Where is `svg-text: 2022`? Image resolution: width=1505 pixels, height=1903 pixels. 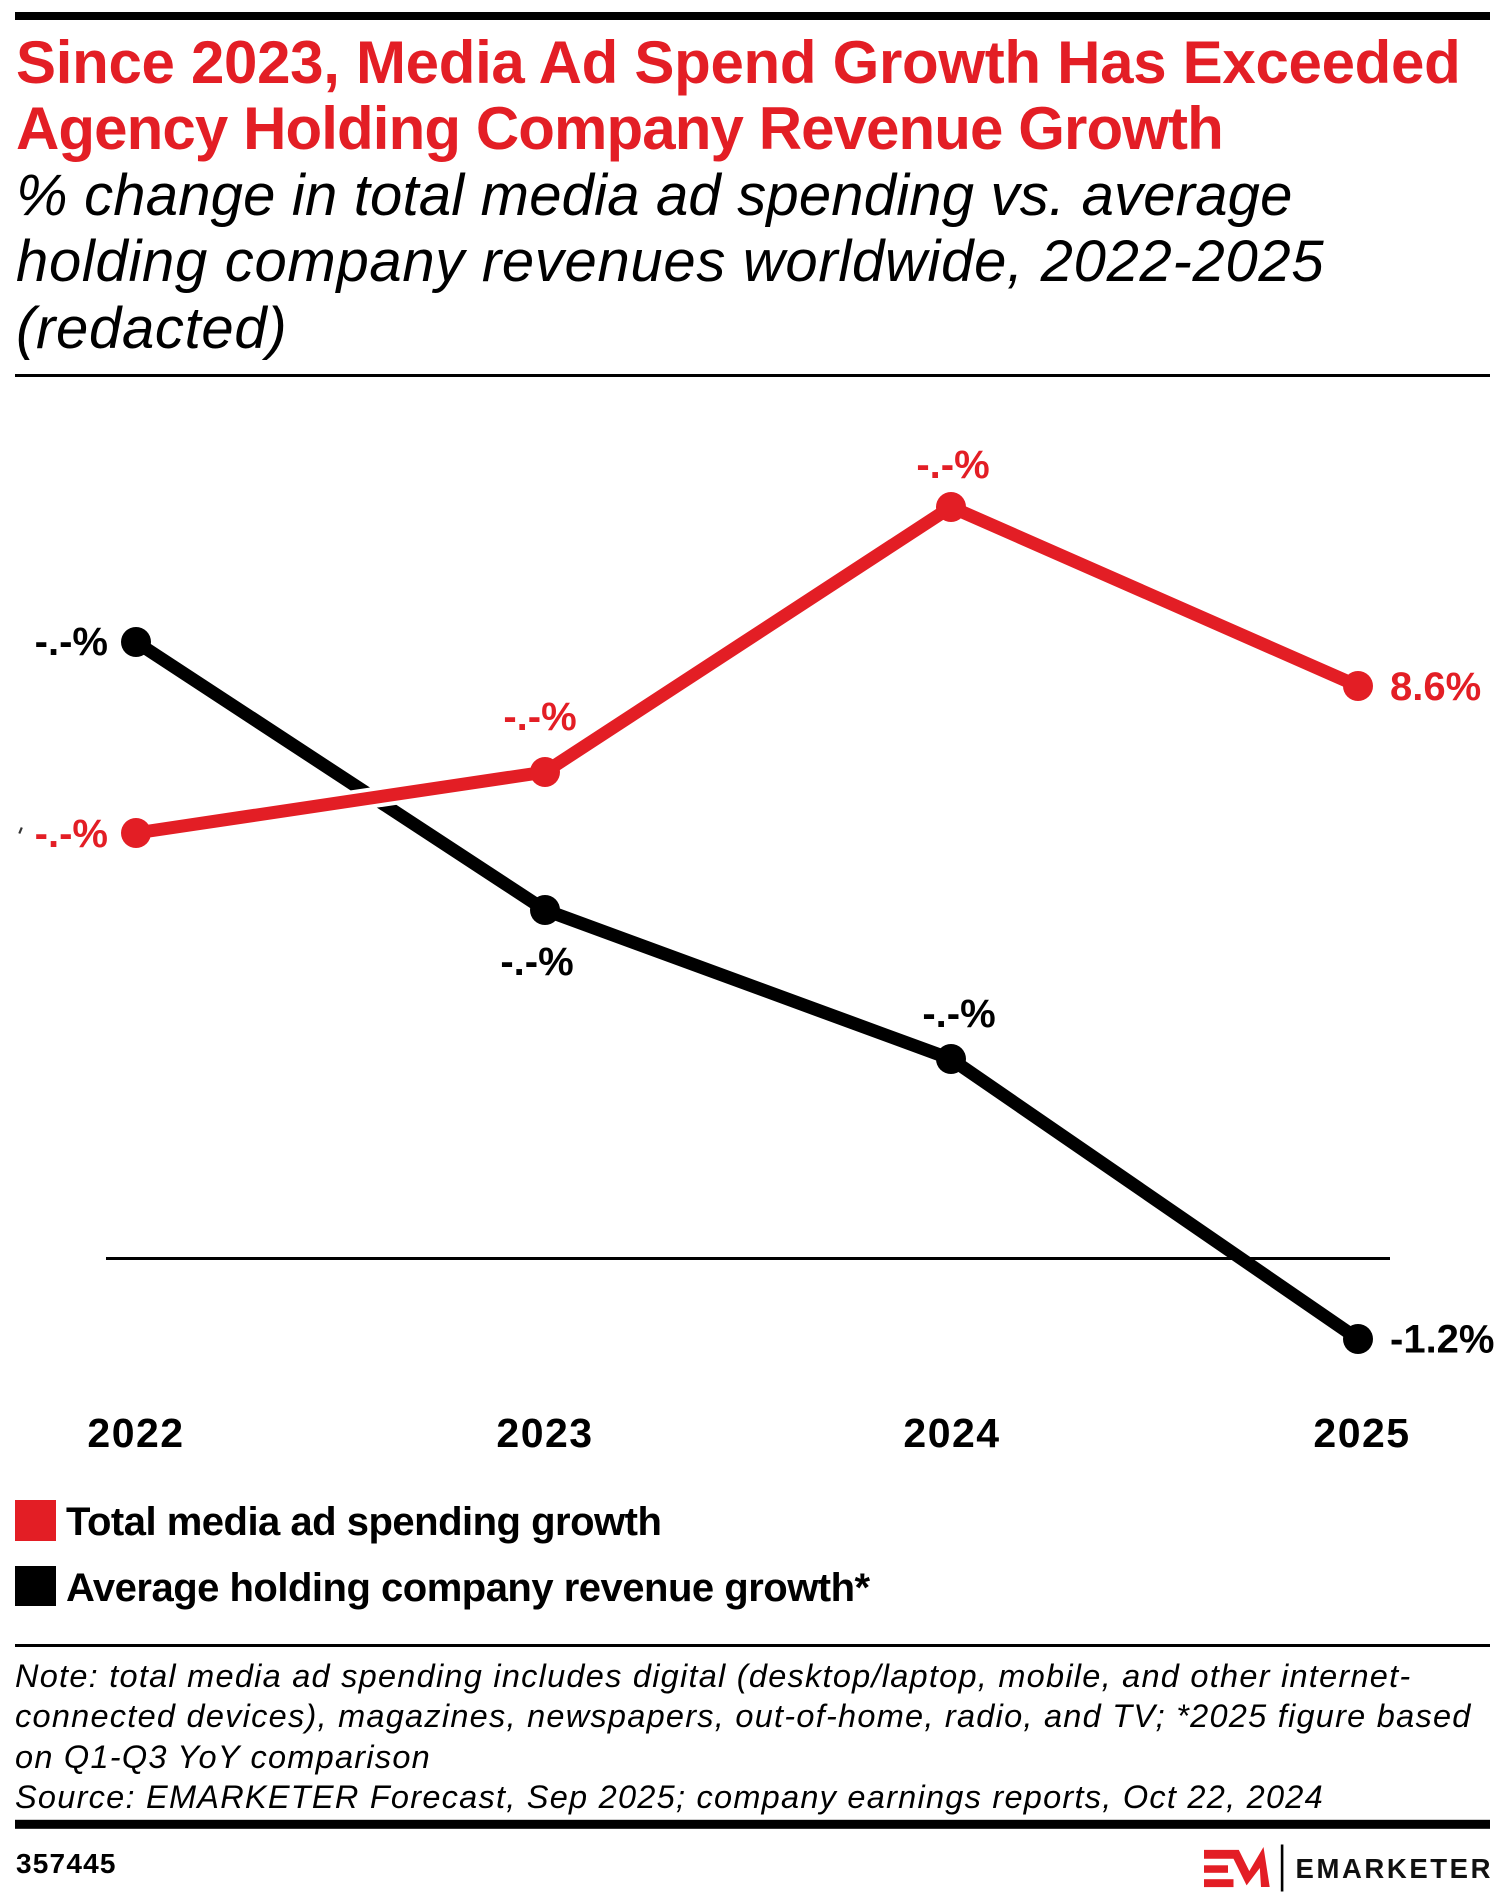 svg-text: 2022 is located at coordinates (135, 1433).